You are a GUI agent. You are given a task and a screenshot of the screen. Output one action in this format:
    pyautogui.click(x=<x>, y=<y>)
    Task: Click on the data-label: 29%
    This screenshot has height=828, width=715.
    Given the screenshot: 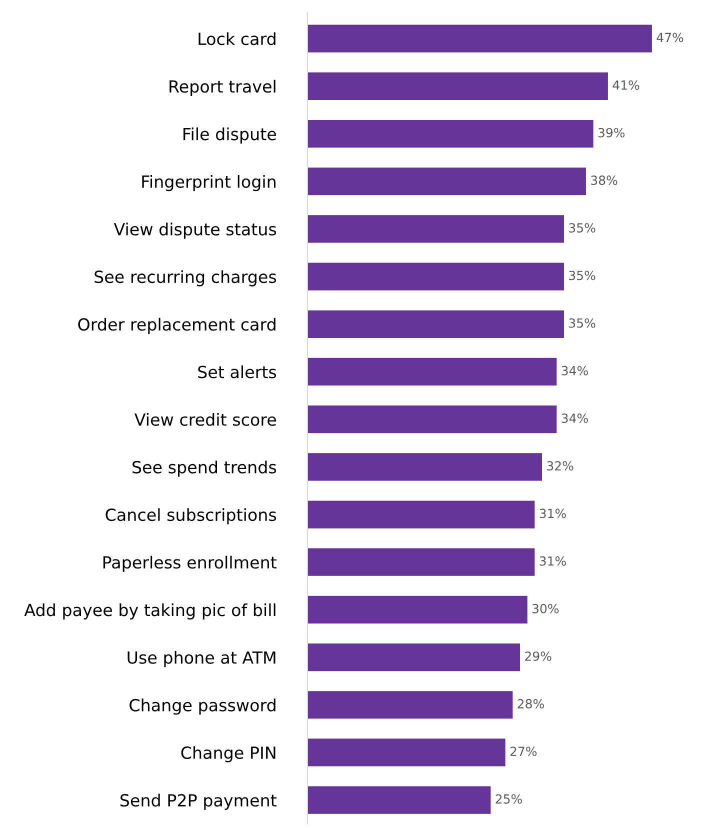 What is the action you would take?
    pyautogui.click(x=538, y=656)
    